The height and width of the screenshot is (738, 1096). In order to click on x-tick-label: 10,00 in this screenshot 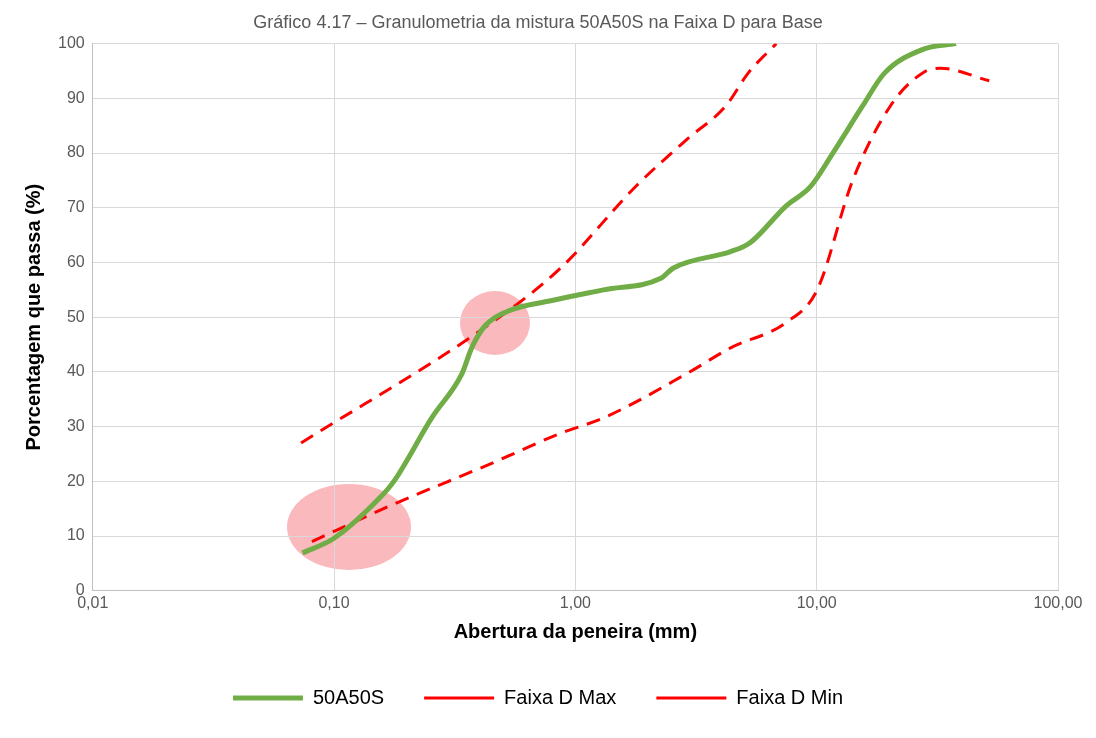, I will do `click(816, 602)`.